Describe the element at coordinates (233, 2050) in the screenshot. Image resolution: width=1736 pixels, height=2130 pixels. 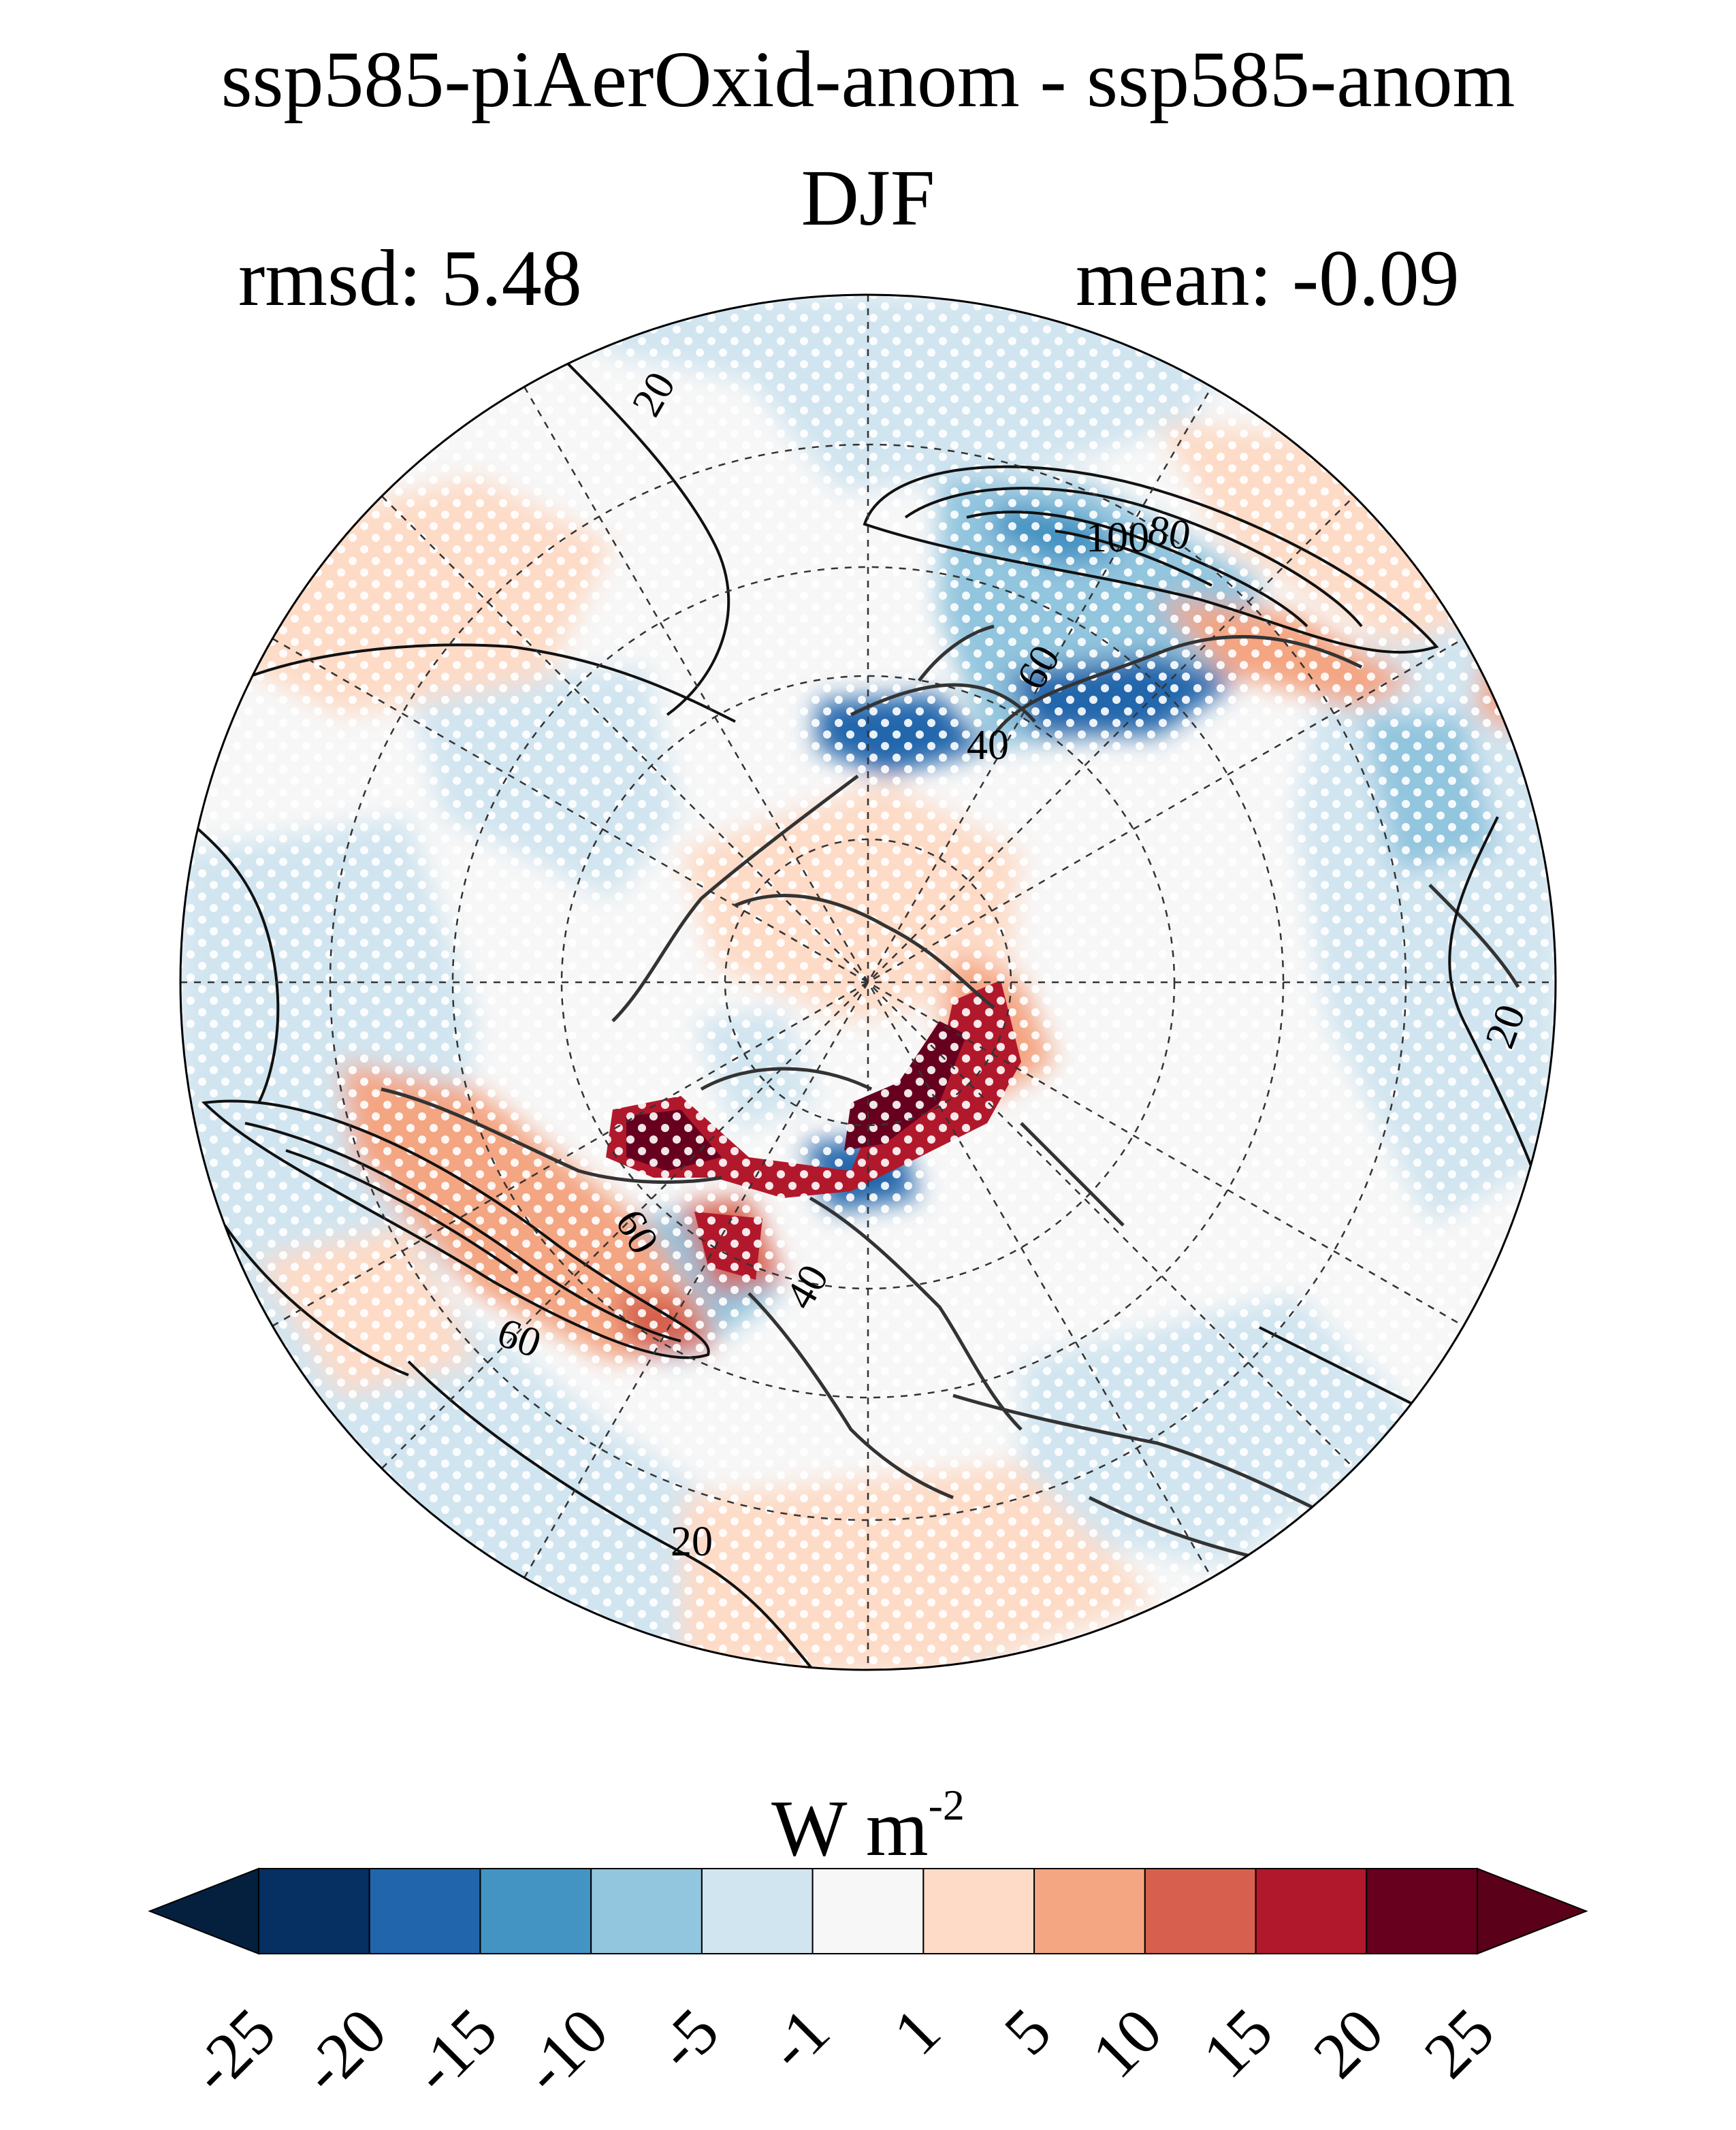
I see `colorbar-tick-label: -25` at that location.